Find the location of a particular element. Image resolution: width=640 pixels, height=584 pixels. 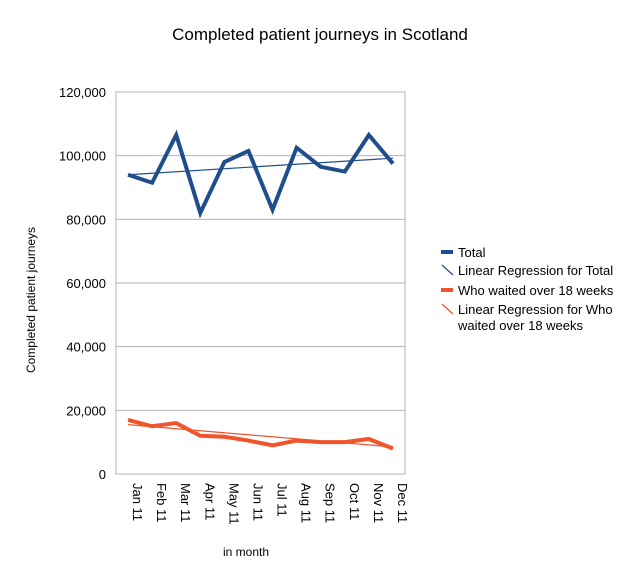

x-tick-label: Mar 11 is located at coordinates (185, 503).